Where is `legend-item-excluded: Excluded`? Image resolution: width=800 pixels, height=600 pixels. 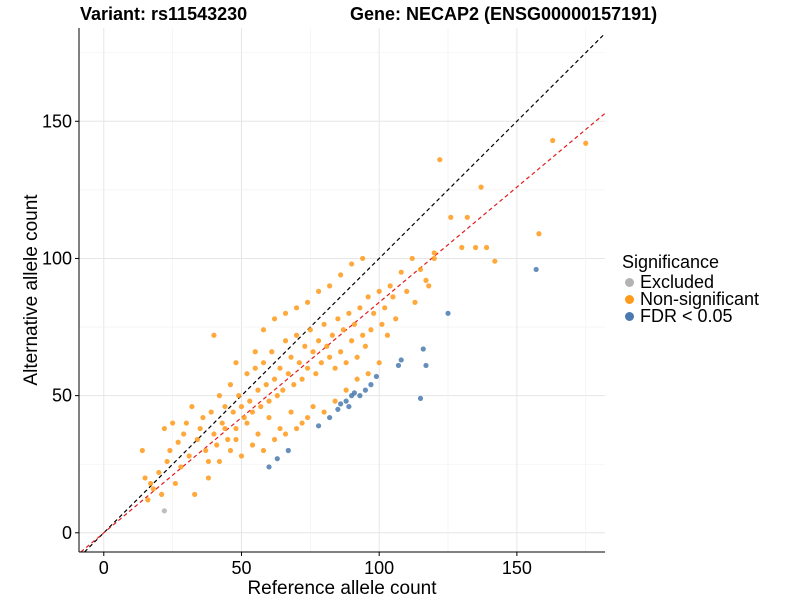
legend-item-excluded: Excluded is located at coordinates (690, 282).